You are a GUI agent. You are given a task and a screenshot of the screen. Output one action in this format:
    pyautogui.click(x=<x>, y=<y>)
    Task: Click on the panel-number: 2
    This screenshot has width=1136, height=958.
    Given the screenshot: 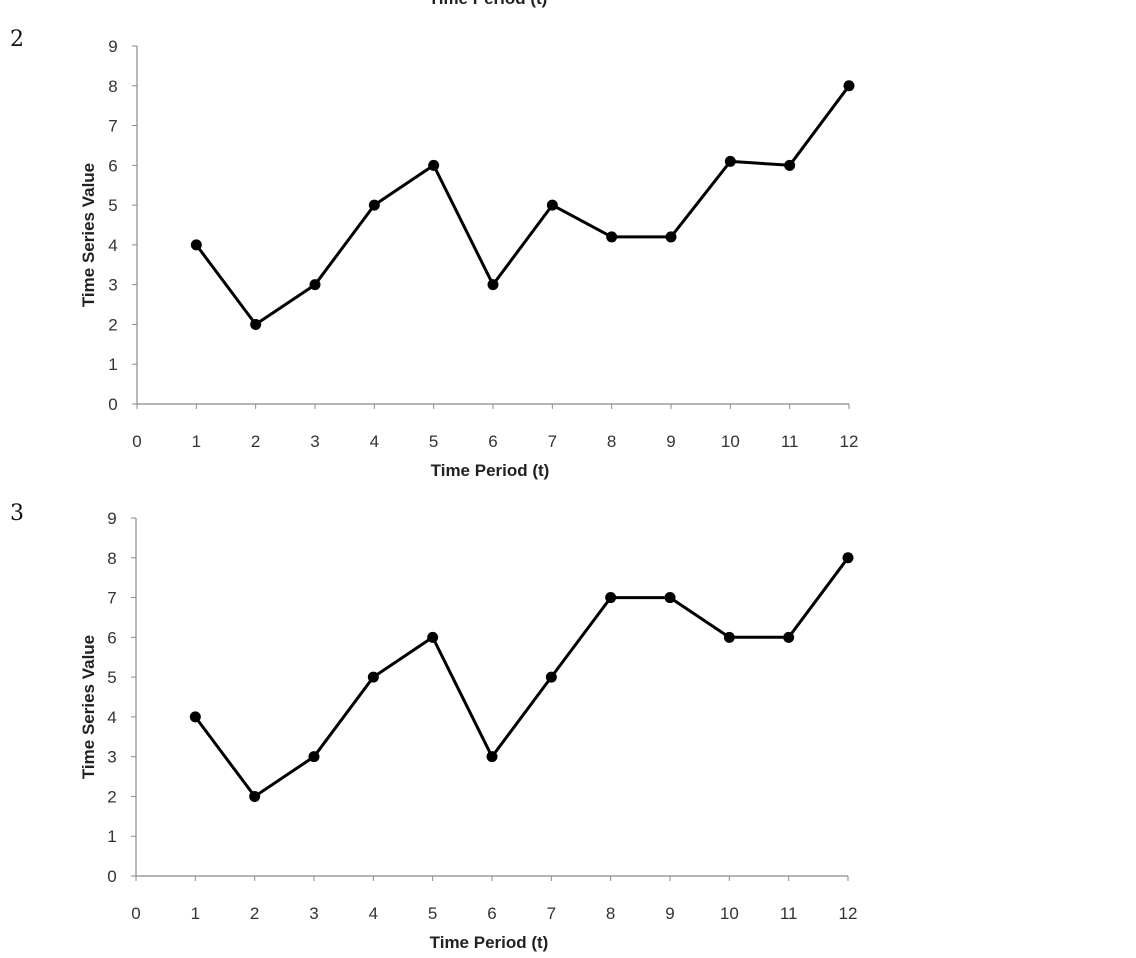 What is the action you would take?
    pyautogui.click(x=17, y=39)
    